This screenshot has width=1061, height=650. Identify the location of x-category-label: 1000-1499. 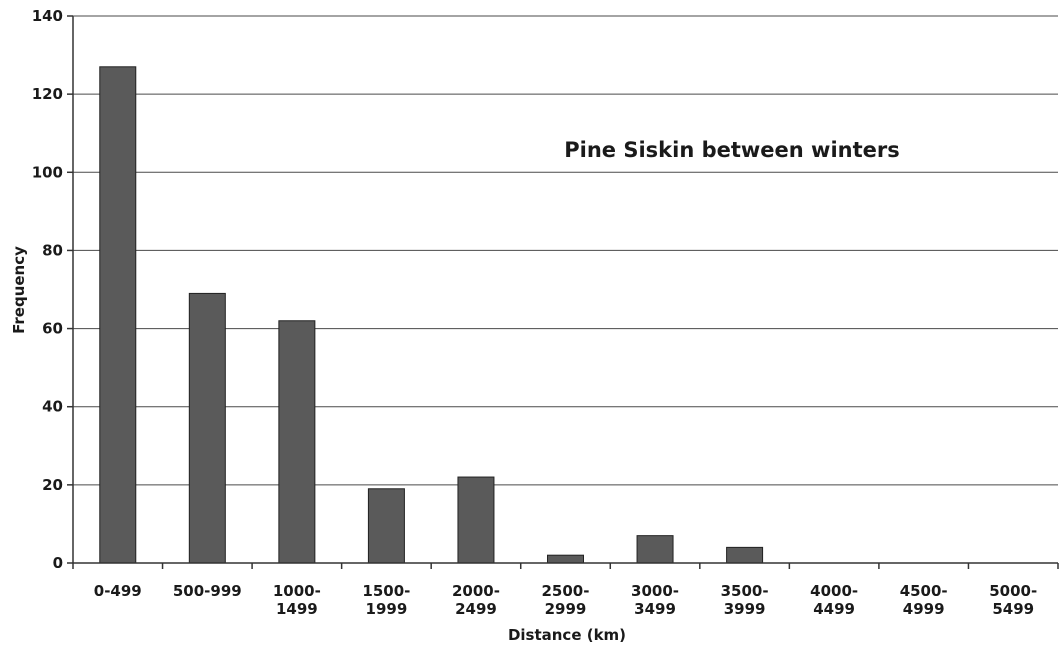
(297, 600).